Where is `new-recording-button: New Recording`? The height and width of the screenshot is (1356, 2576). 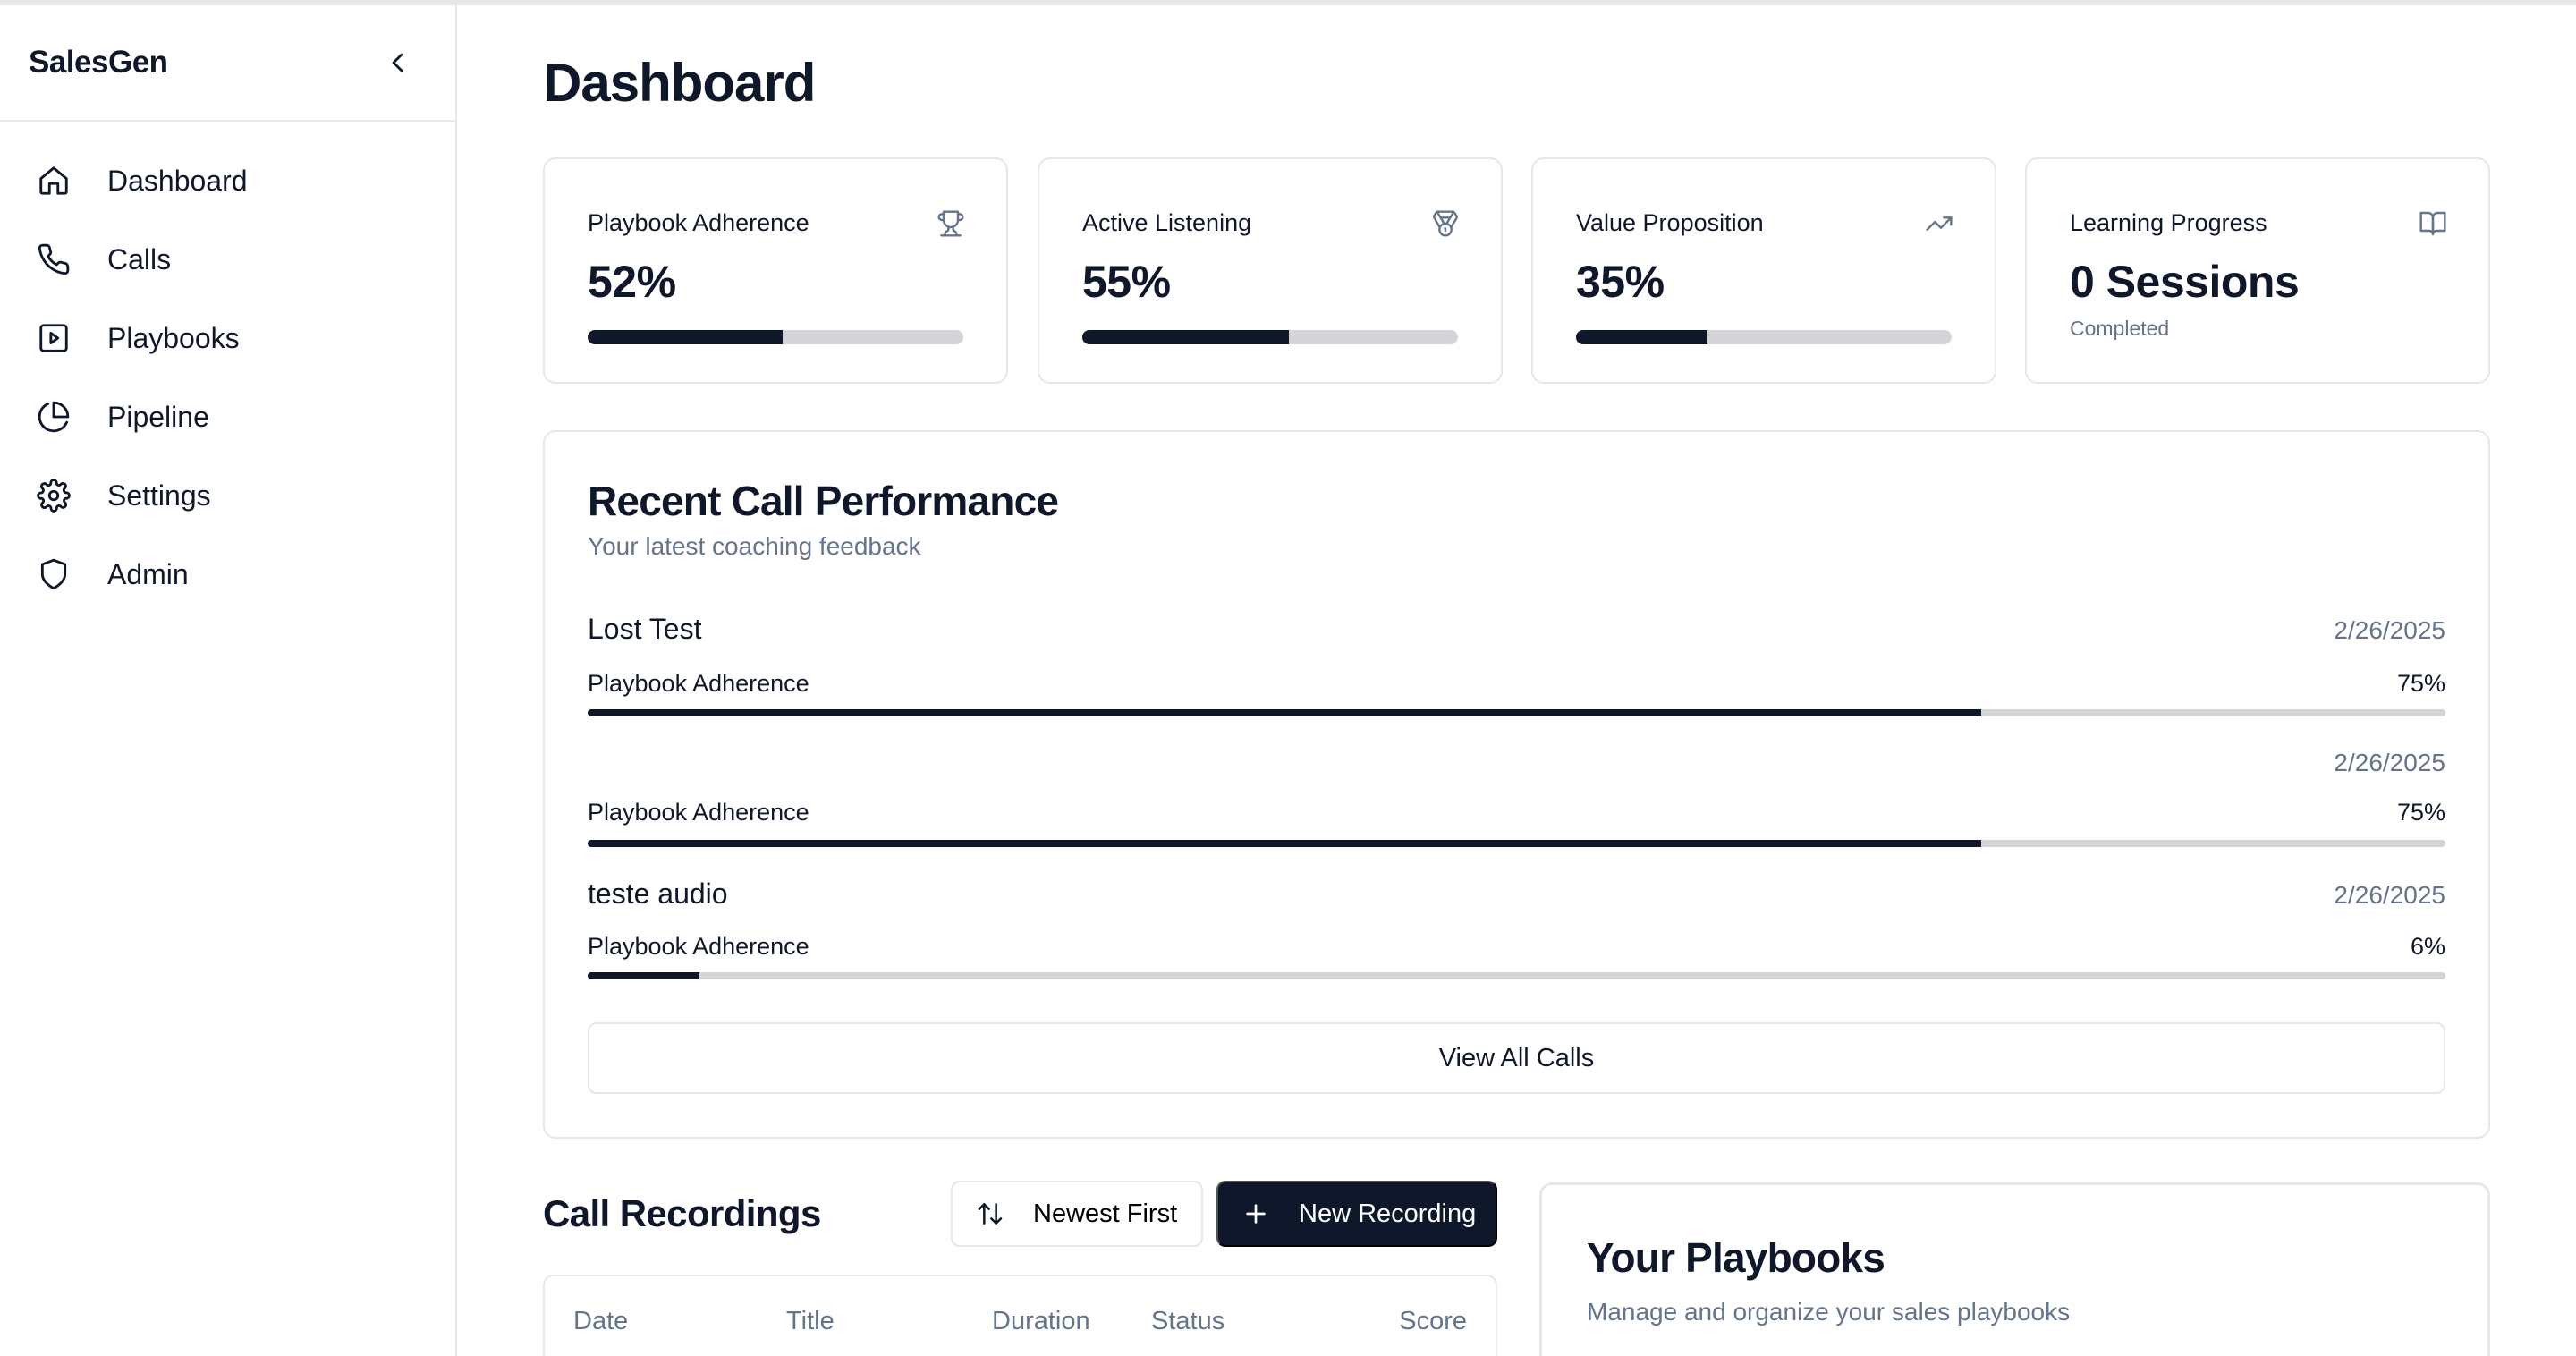 new-recording-button: New Recording is located at coordinates (1356, 1214).